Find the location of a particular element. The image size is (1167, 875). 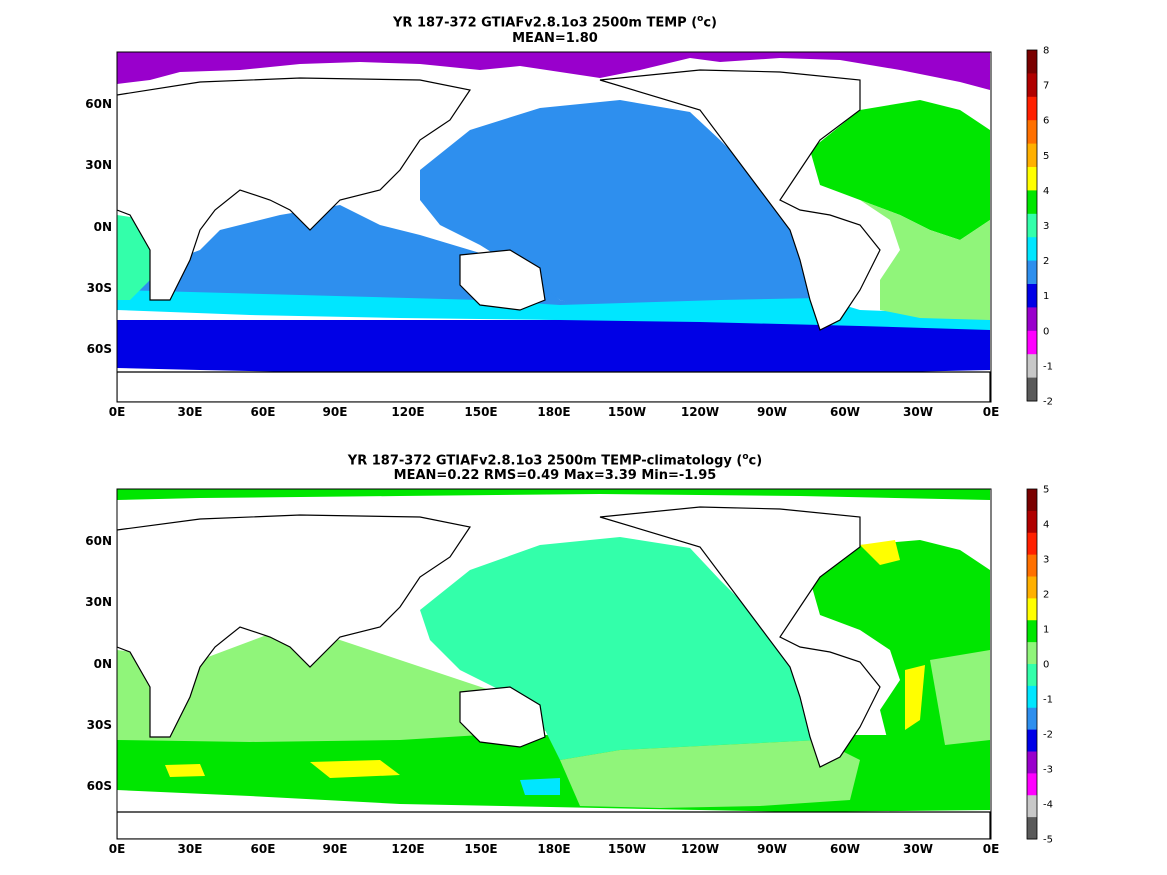

x-tick-label: 120E is located at coordinates (407, 849).